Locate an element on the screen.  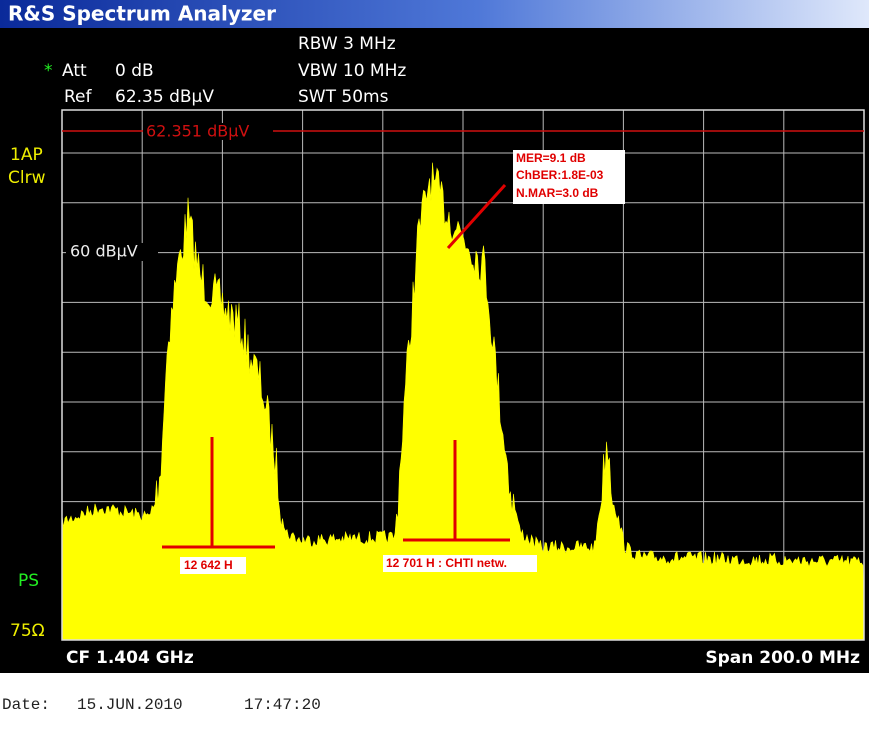
measure-box is located at coordinates (569, 177).